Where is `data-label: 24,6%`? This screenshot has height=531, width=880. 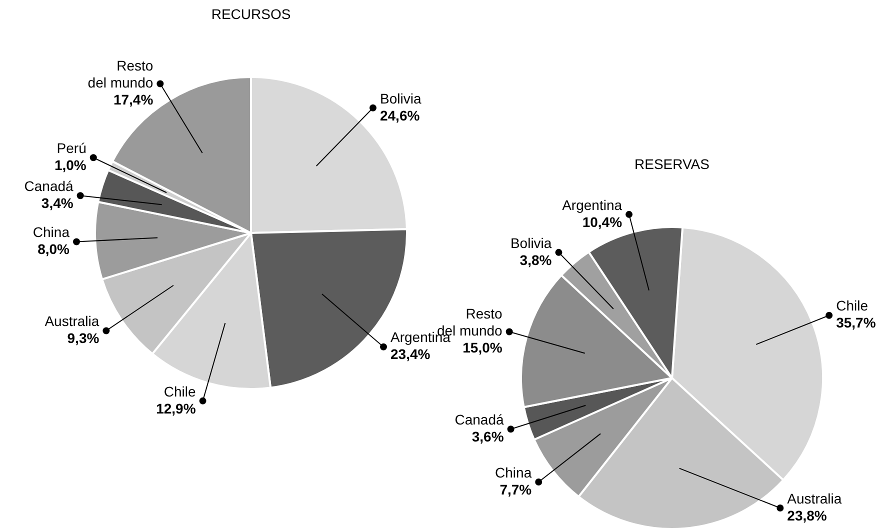 data-label: 24,6% is located at coordinates (400, 115).